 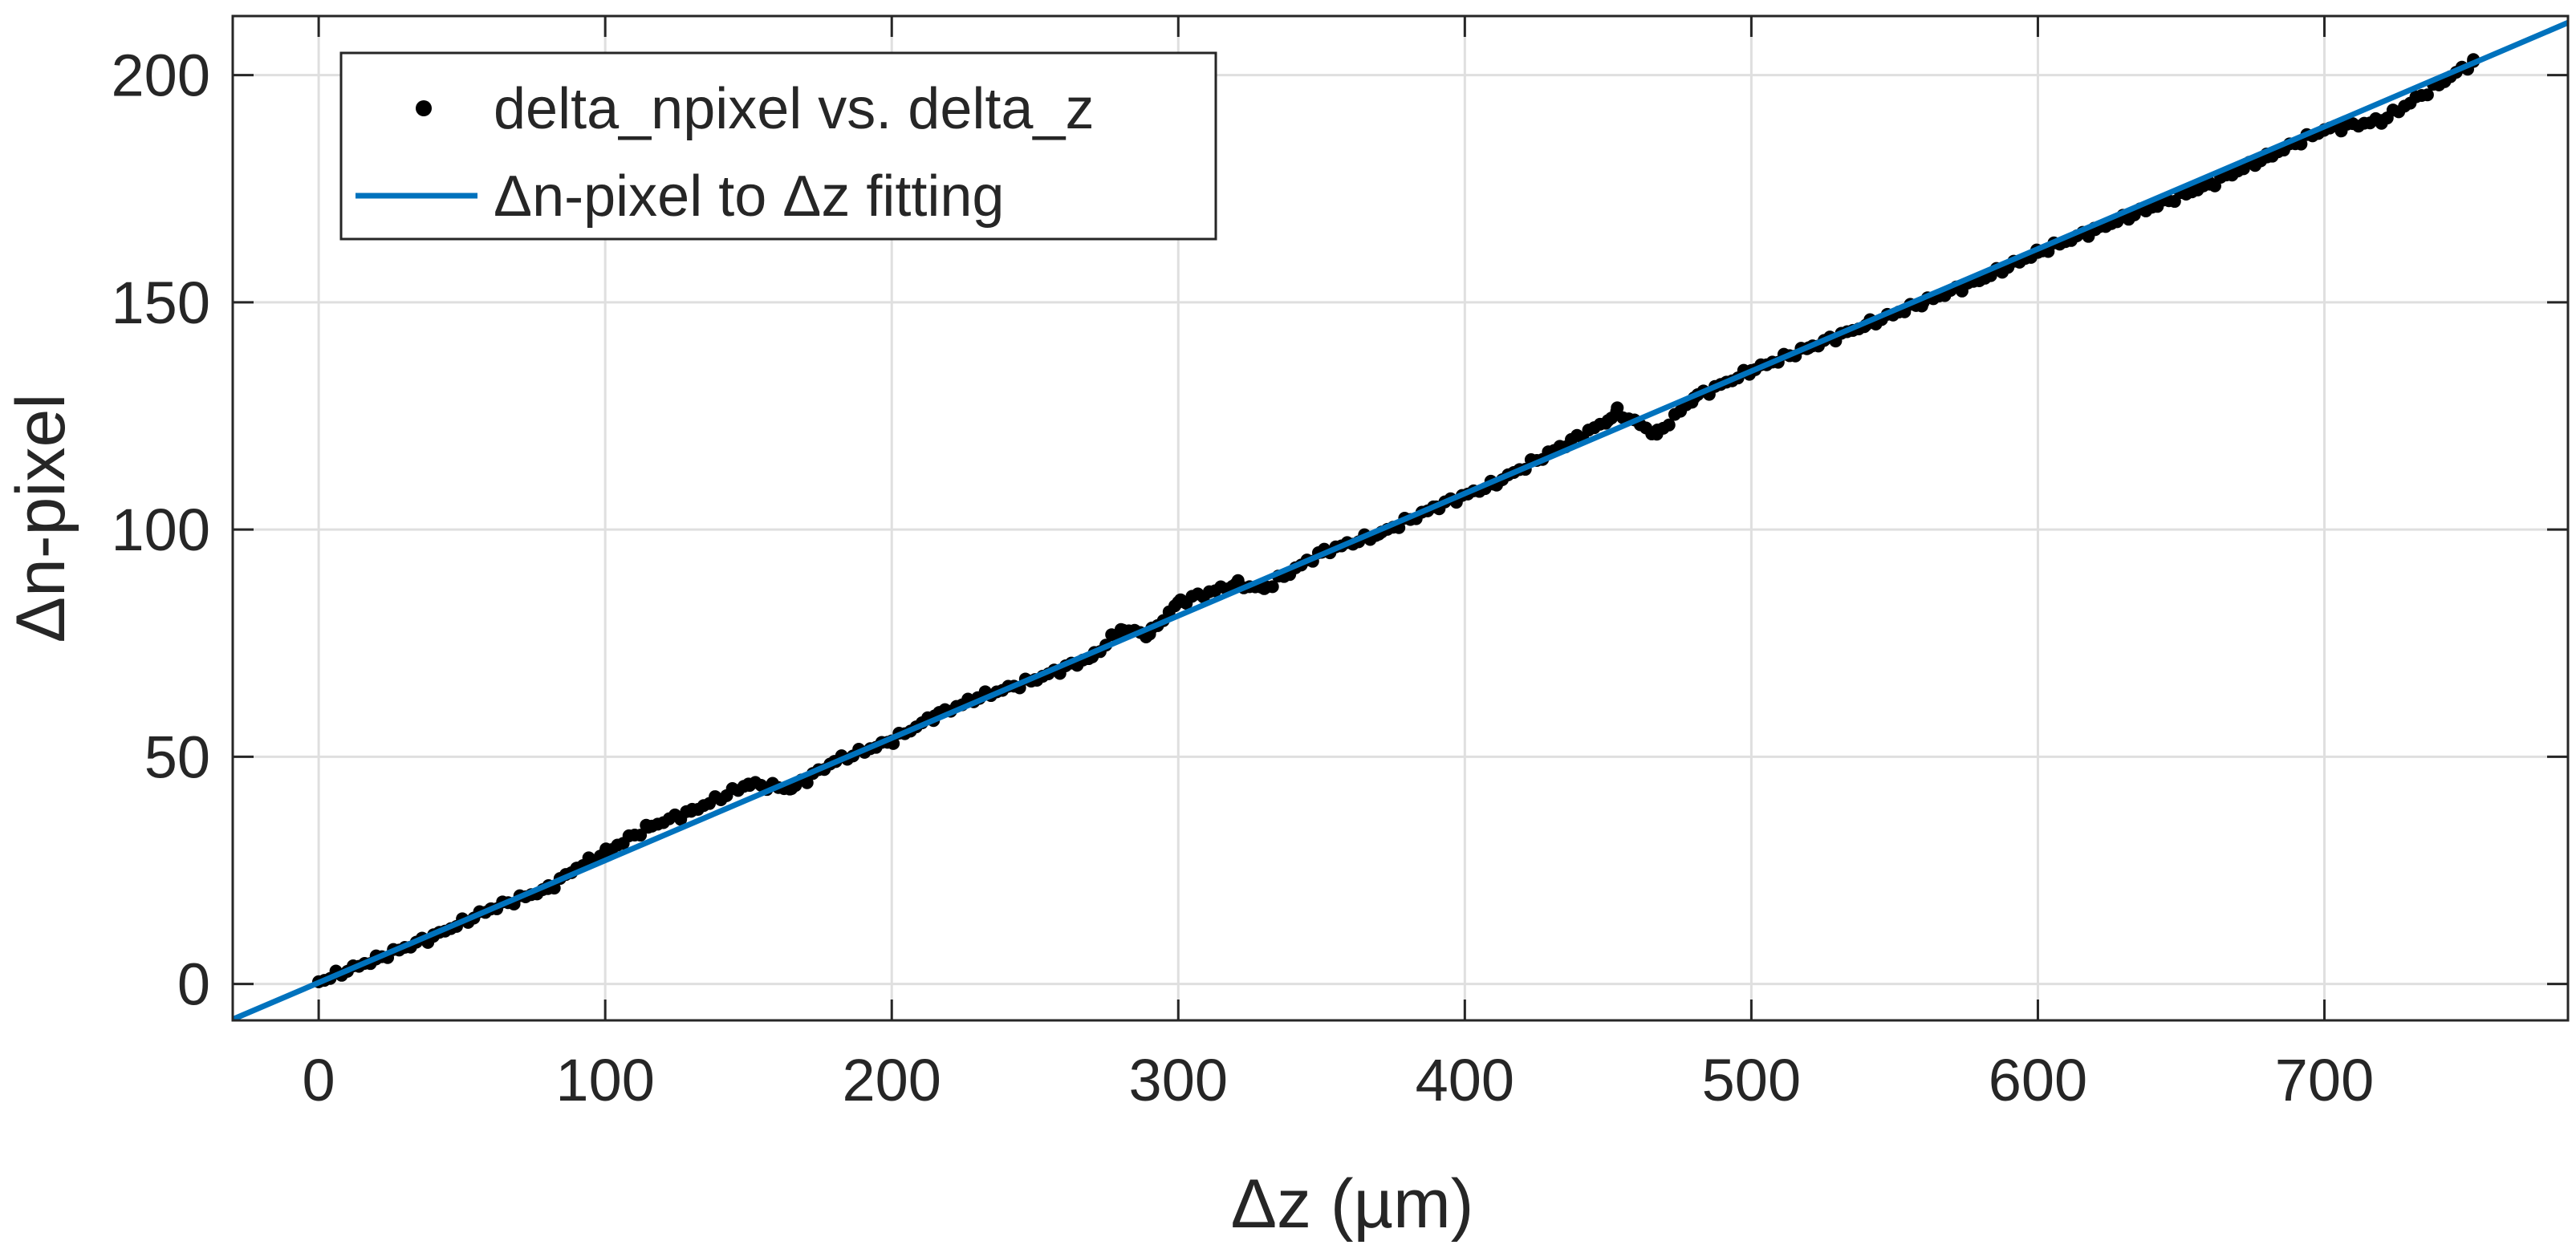 I want to click on y-tick-label: 100, so click(x=161, y=530).